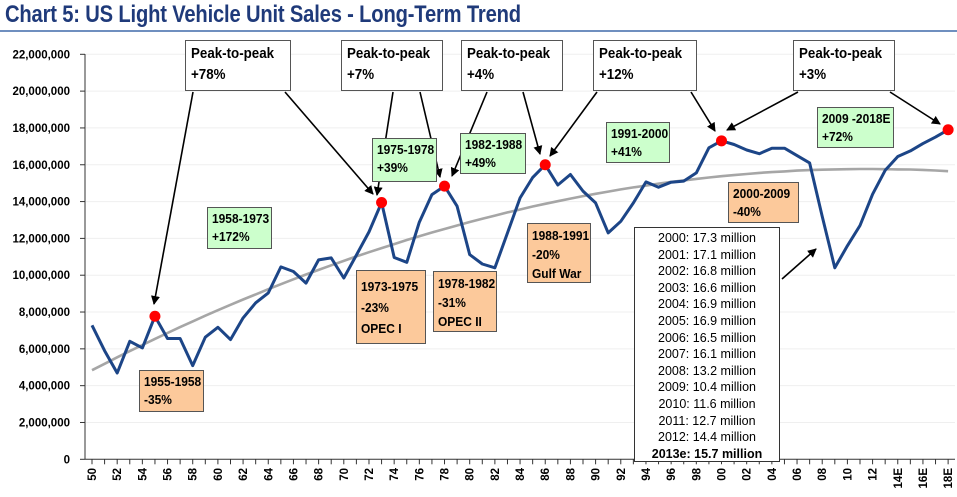 This screenshot has width=957, height=497. I want to click on gain-change: +49%, so click(480, 162).